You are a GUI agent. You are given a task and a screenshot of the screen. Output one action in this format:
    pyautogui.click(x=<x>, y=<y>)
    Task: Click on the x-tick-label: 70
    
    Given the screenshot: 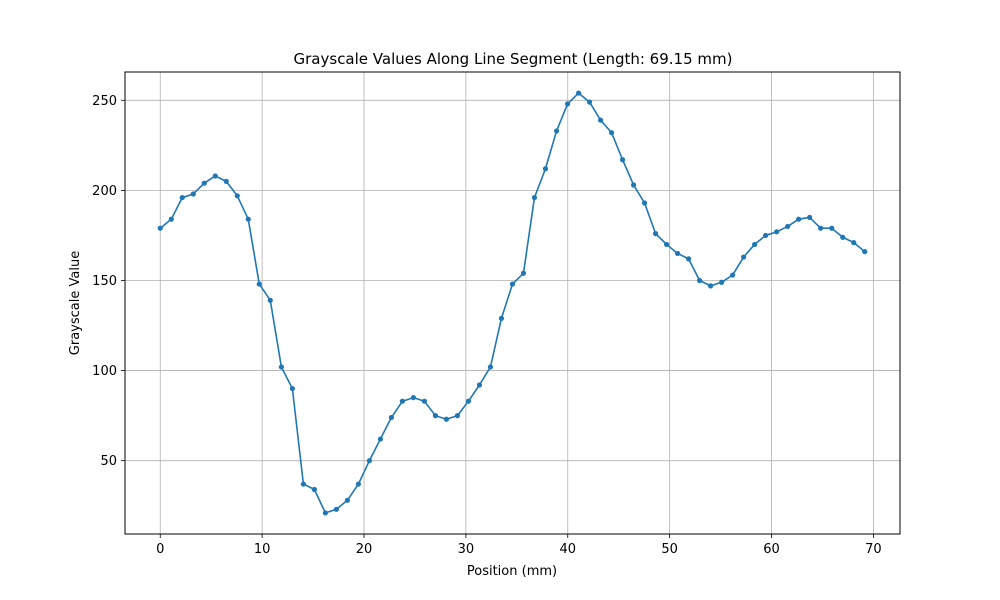 What is the action you would take?
    pyautogui.click(x=873, y=549)
    